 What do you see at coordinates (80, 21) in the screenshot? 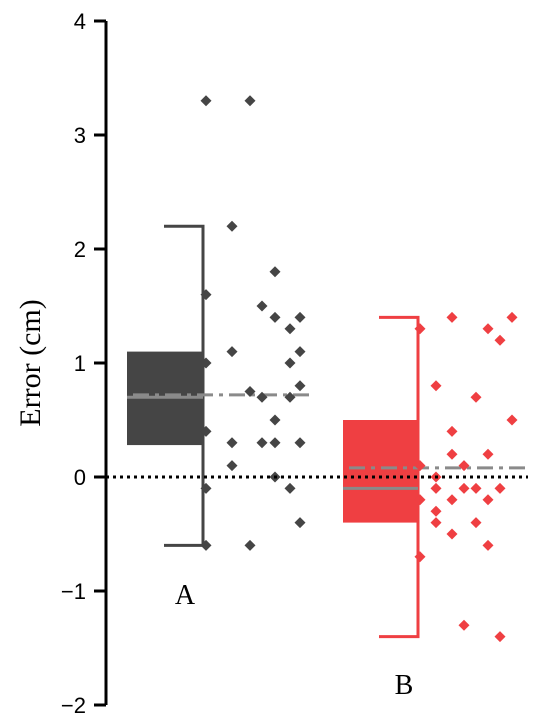
I see `y-tick-label: 4` at bounding box center [80, 21].